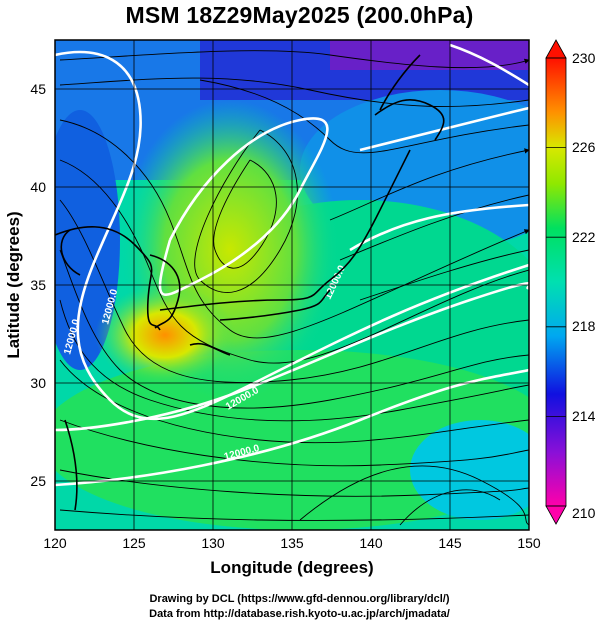  Describe the element at coordinates (299, 15) in the screenshot. I see `chart-title: MSM 18Z29May2025 (200.0hPa)` at that location.